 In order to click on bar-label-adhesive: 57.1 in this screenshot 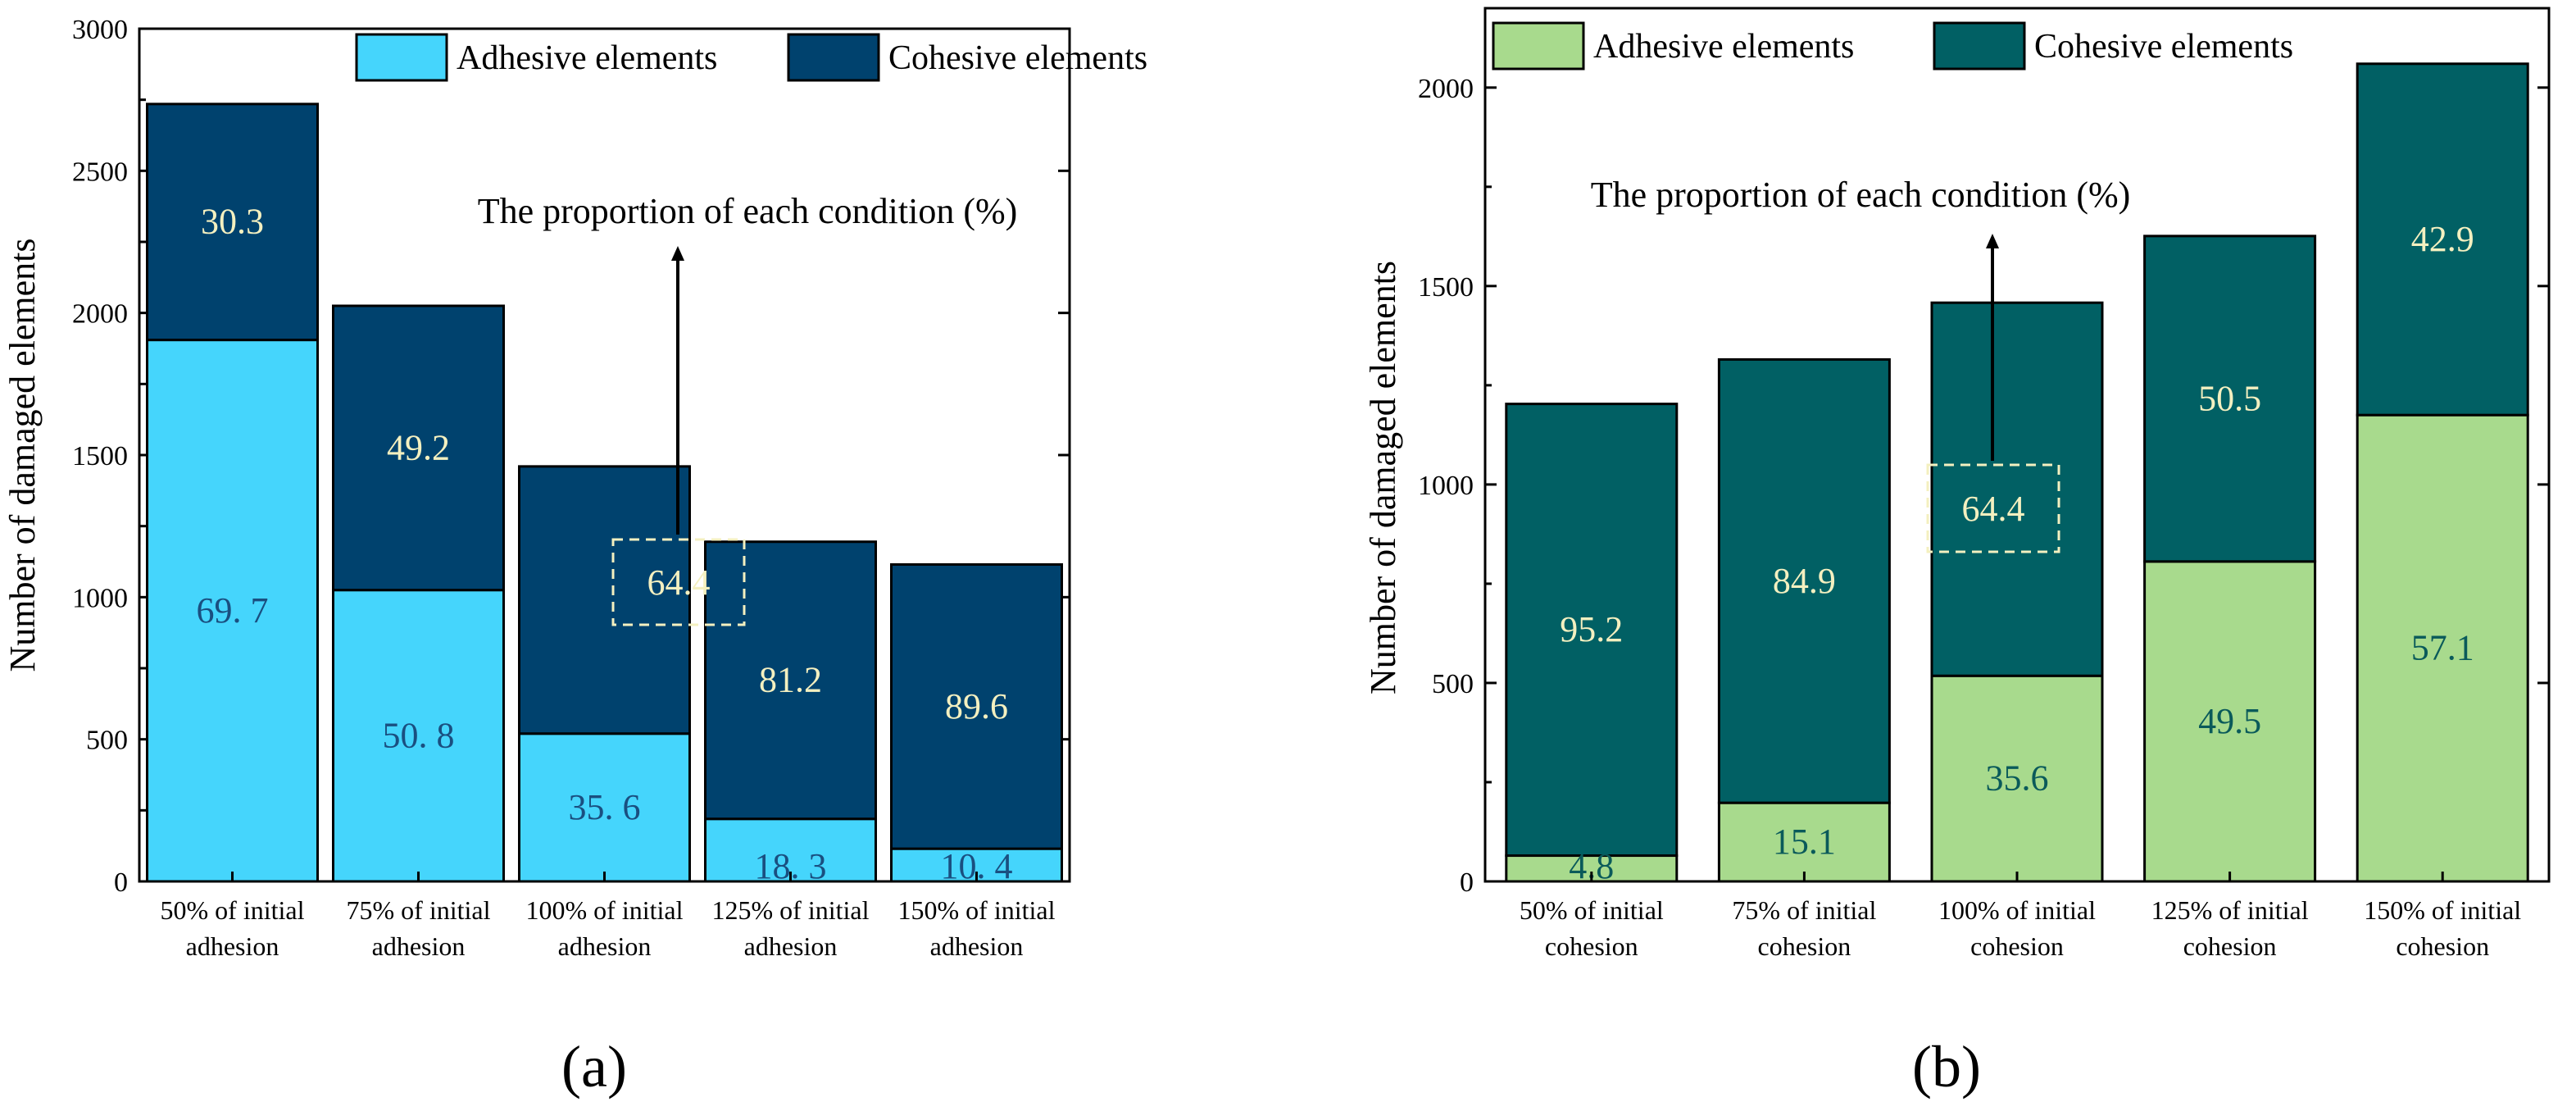, I will do `click(2442, 648)`.